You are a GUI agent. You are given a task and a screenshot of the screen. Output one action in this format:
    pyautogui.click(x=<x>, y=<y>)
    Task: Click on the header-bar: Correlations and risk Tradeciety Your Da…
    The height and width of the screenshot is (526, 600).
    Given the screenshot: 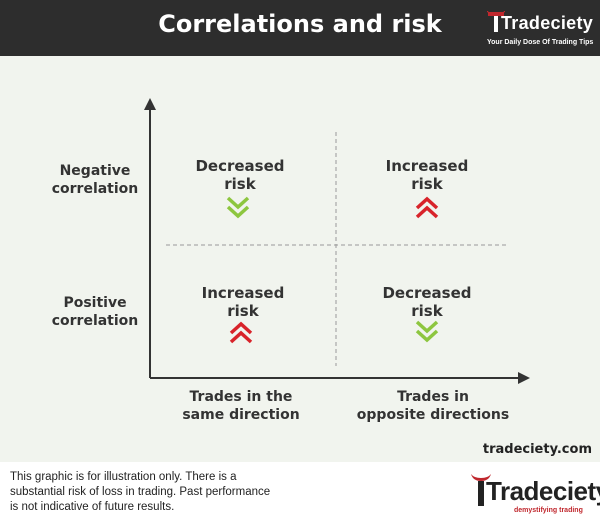 What is the action you would take?
    pyautogui.click(x=300, y=28)
    